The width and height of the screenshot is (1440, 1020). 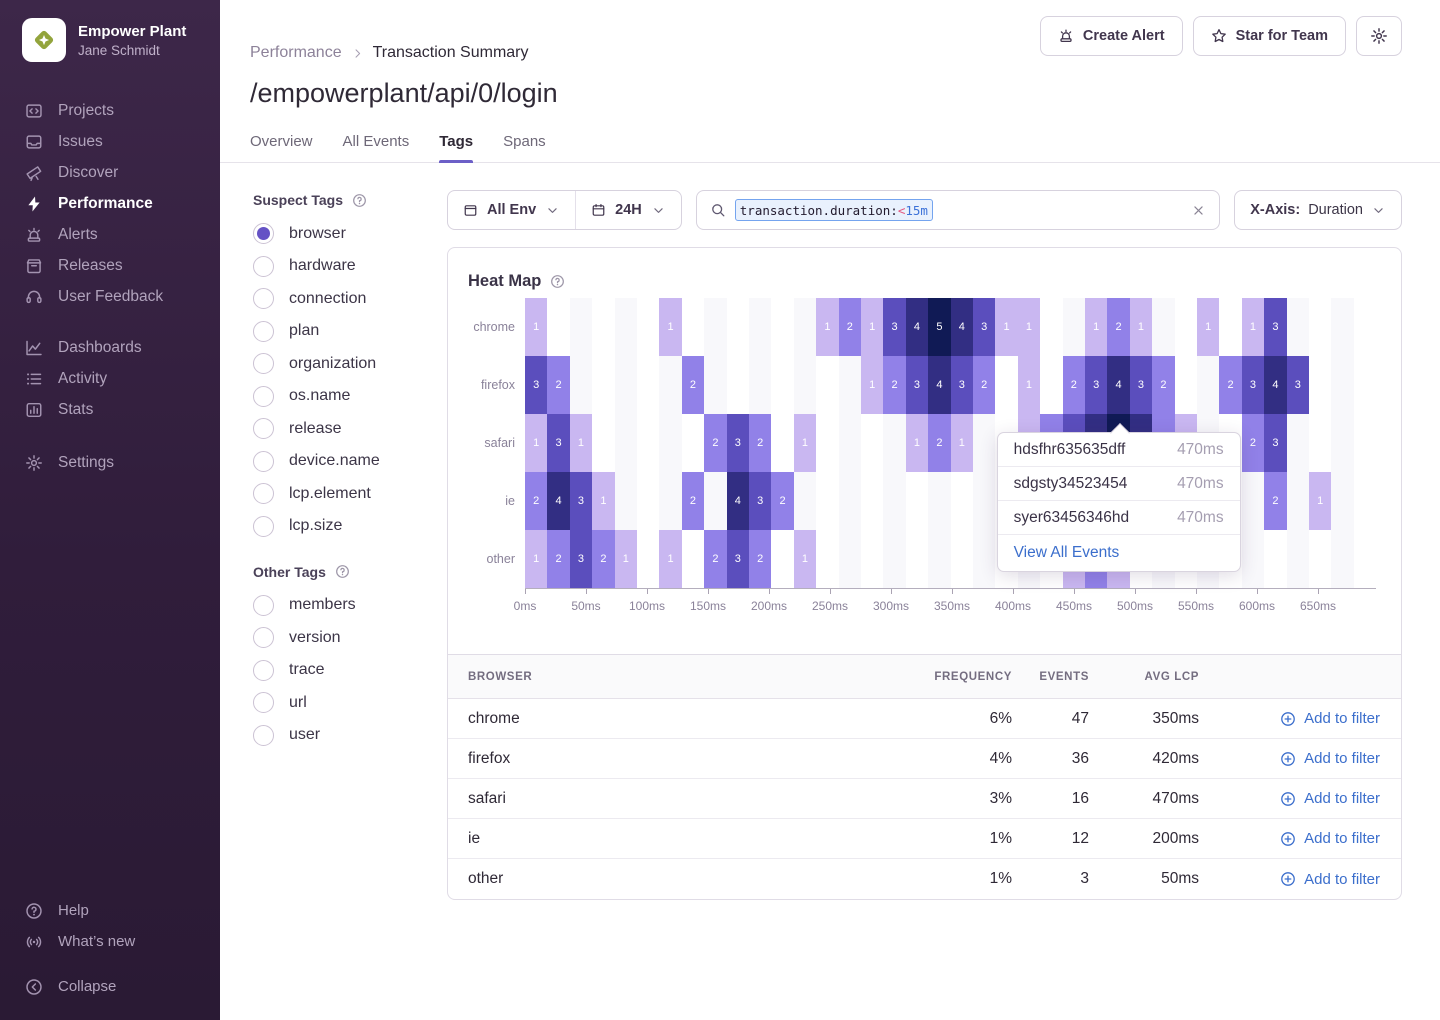 I want to click on heatmap-cell-chrome-22: 1, so click(x=1029, y=327).